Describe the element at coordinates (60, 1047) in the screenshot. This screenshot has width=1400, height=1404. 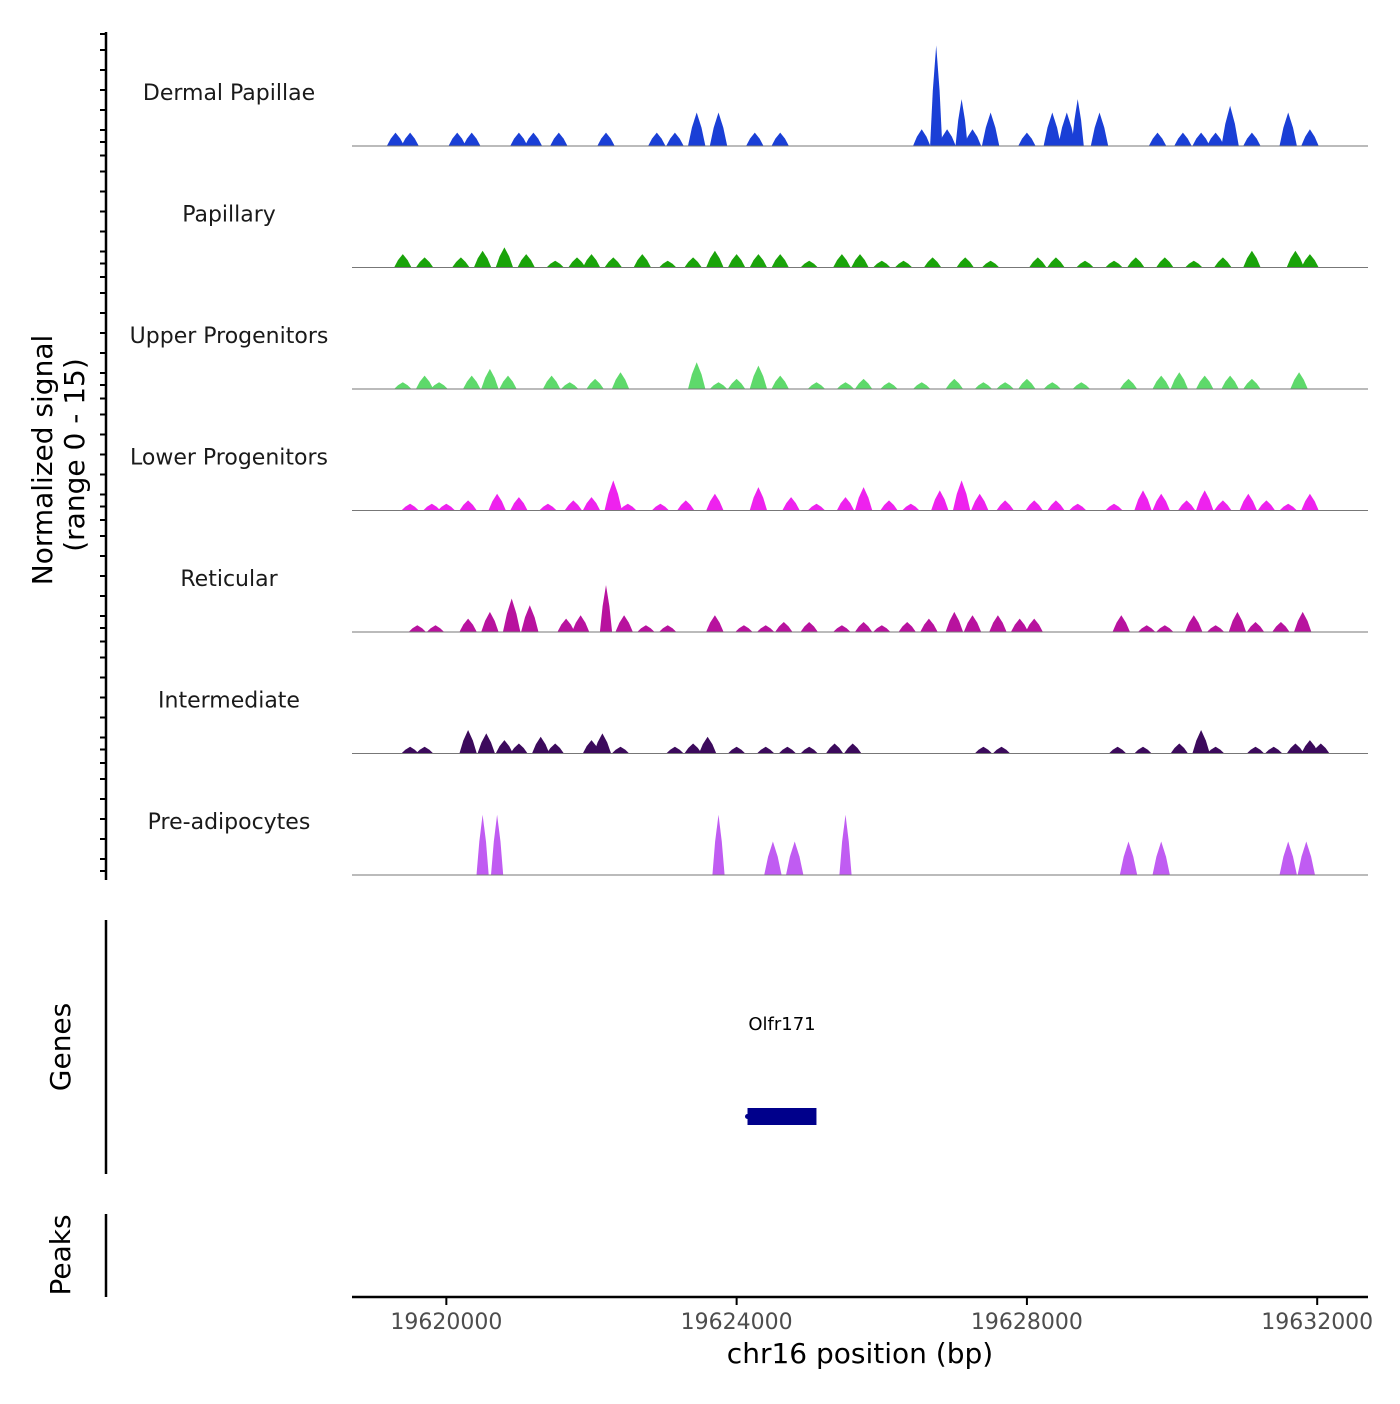
I see `genes-axis-label: Genes` at that location.